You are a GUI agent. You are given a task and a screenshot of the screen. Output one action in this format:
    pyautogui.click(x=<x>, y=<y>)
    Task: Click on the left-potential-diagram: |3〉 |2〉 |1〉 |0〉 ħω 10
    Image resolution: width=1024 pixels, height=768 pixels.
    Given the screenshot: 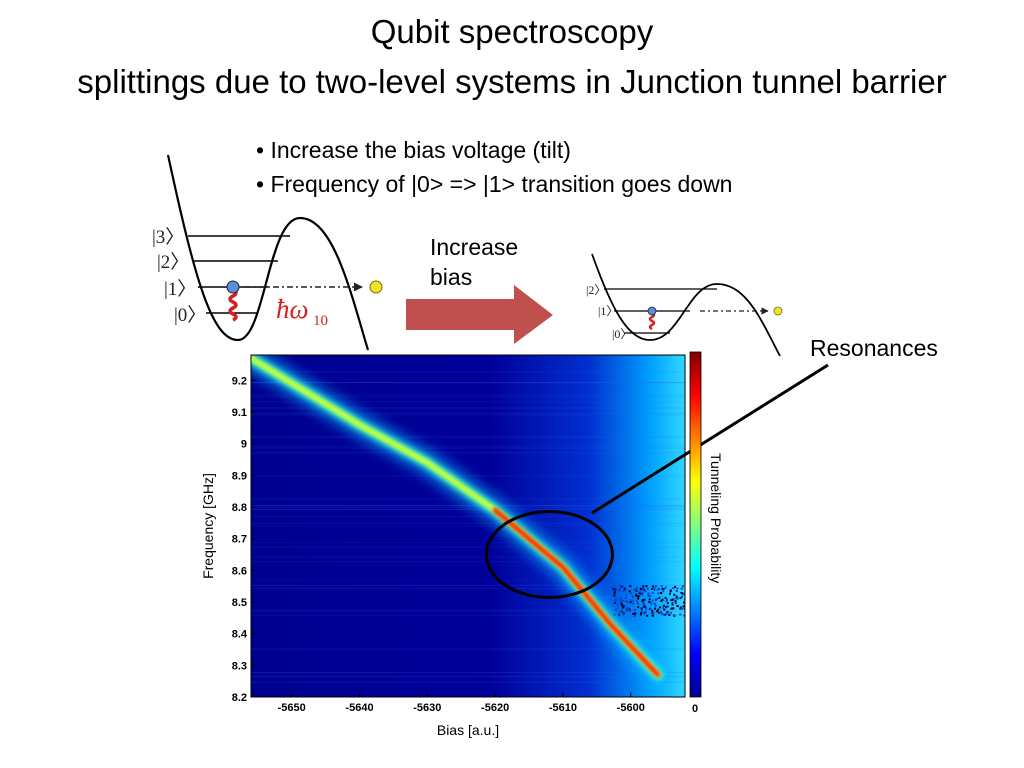 What is the action you would take?
    pyautogui.click(x=267, y=252)
    